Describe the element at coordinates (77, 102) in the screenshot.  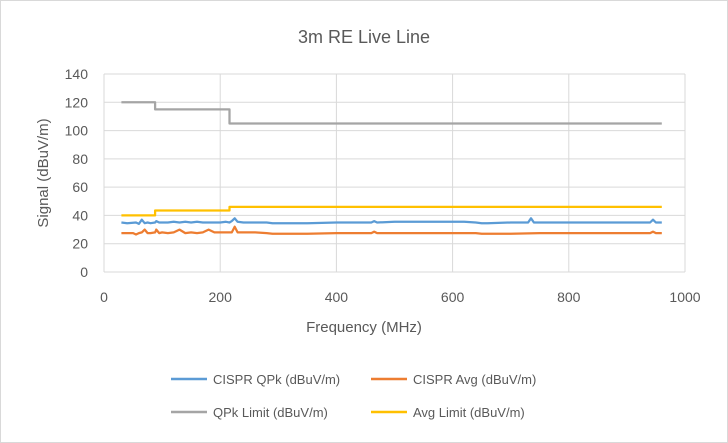
I see `y-tick-label: 120` at that location.